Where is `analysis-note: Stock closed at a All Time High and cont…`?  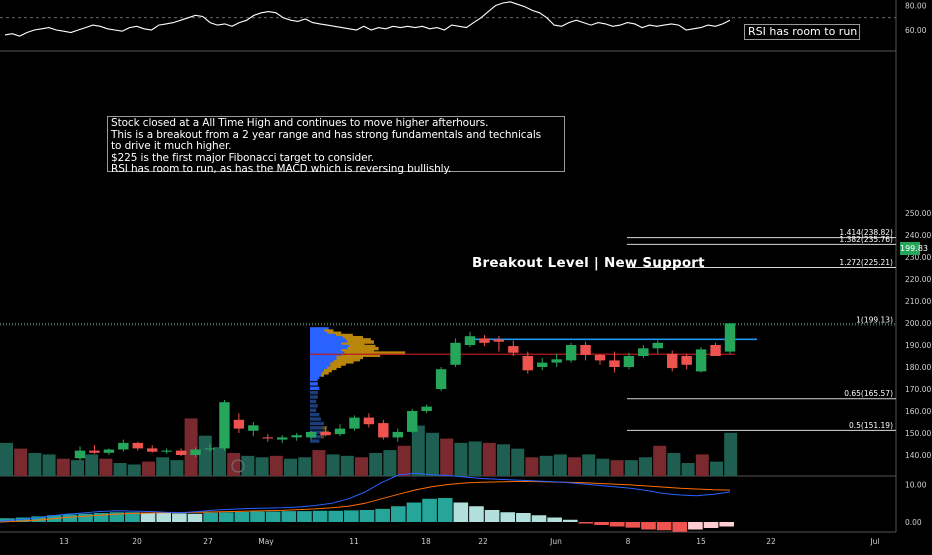
analysis-note: Stock closed at a All Time High and cont… is located at coordinates (336, 145).